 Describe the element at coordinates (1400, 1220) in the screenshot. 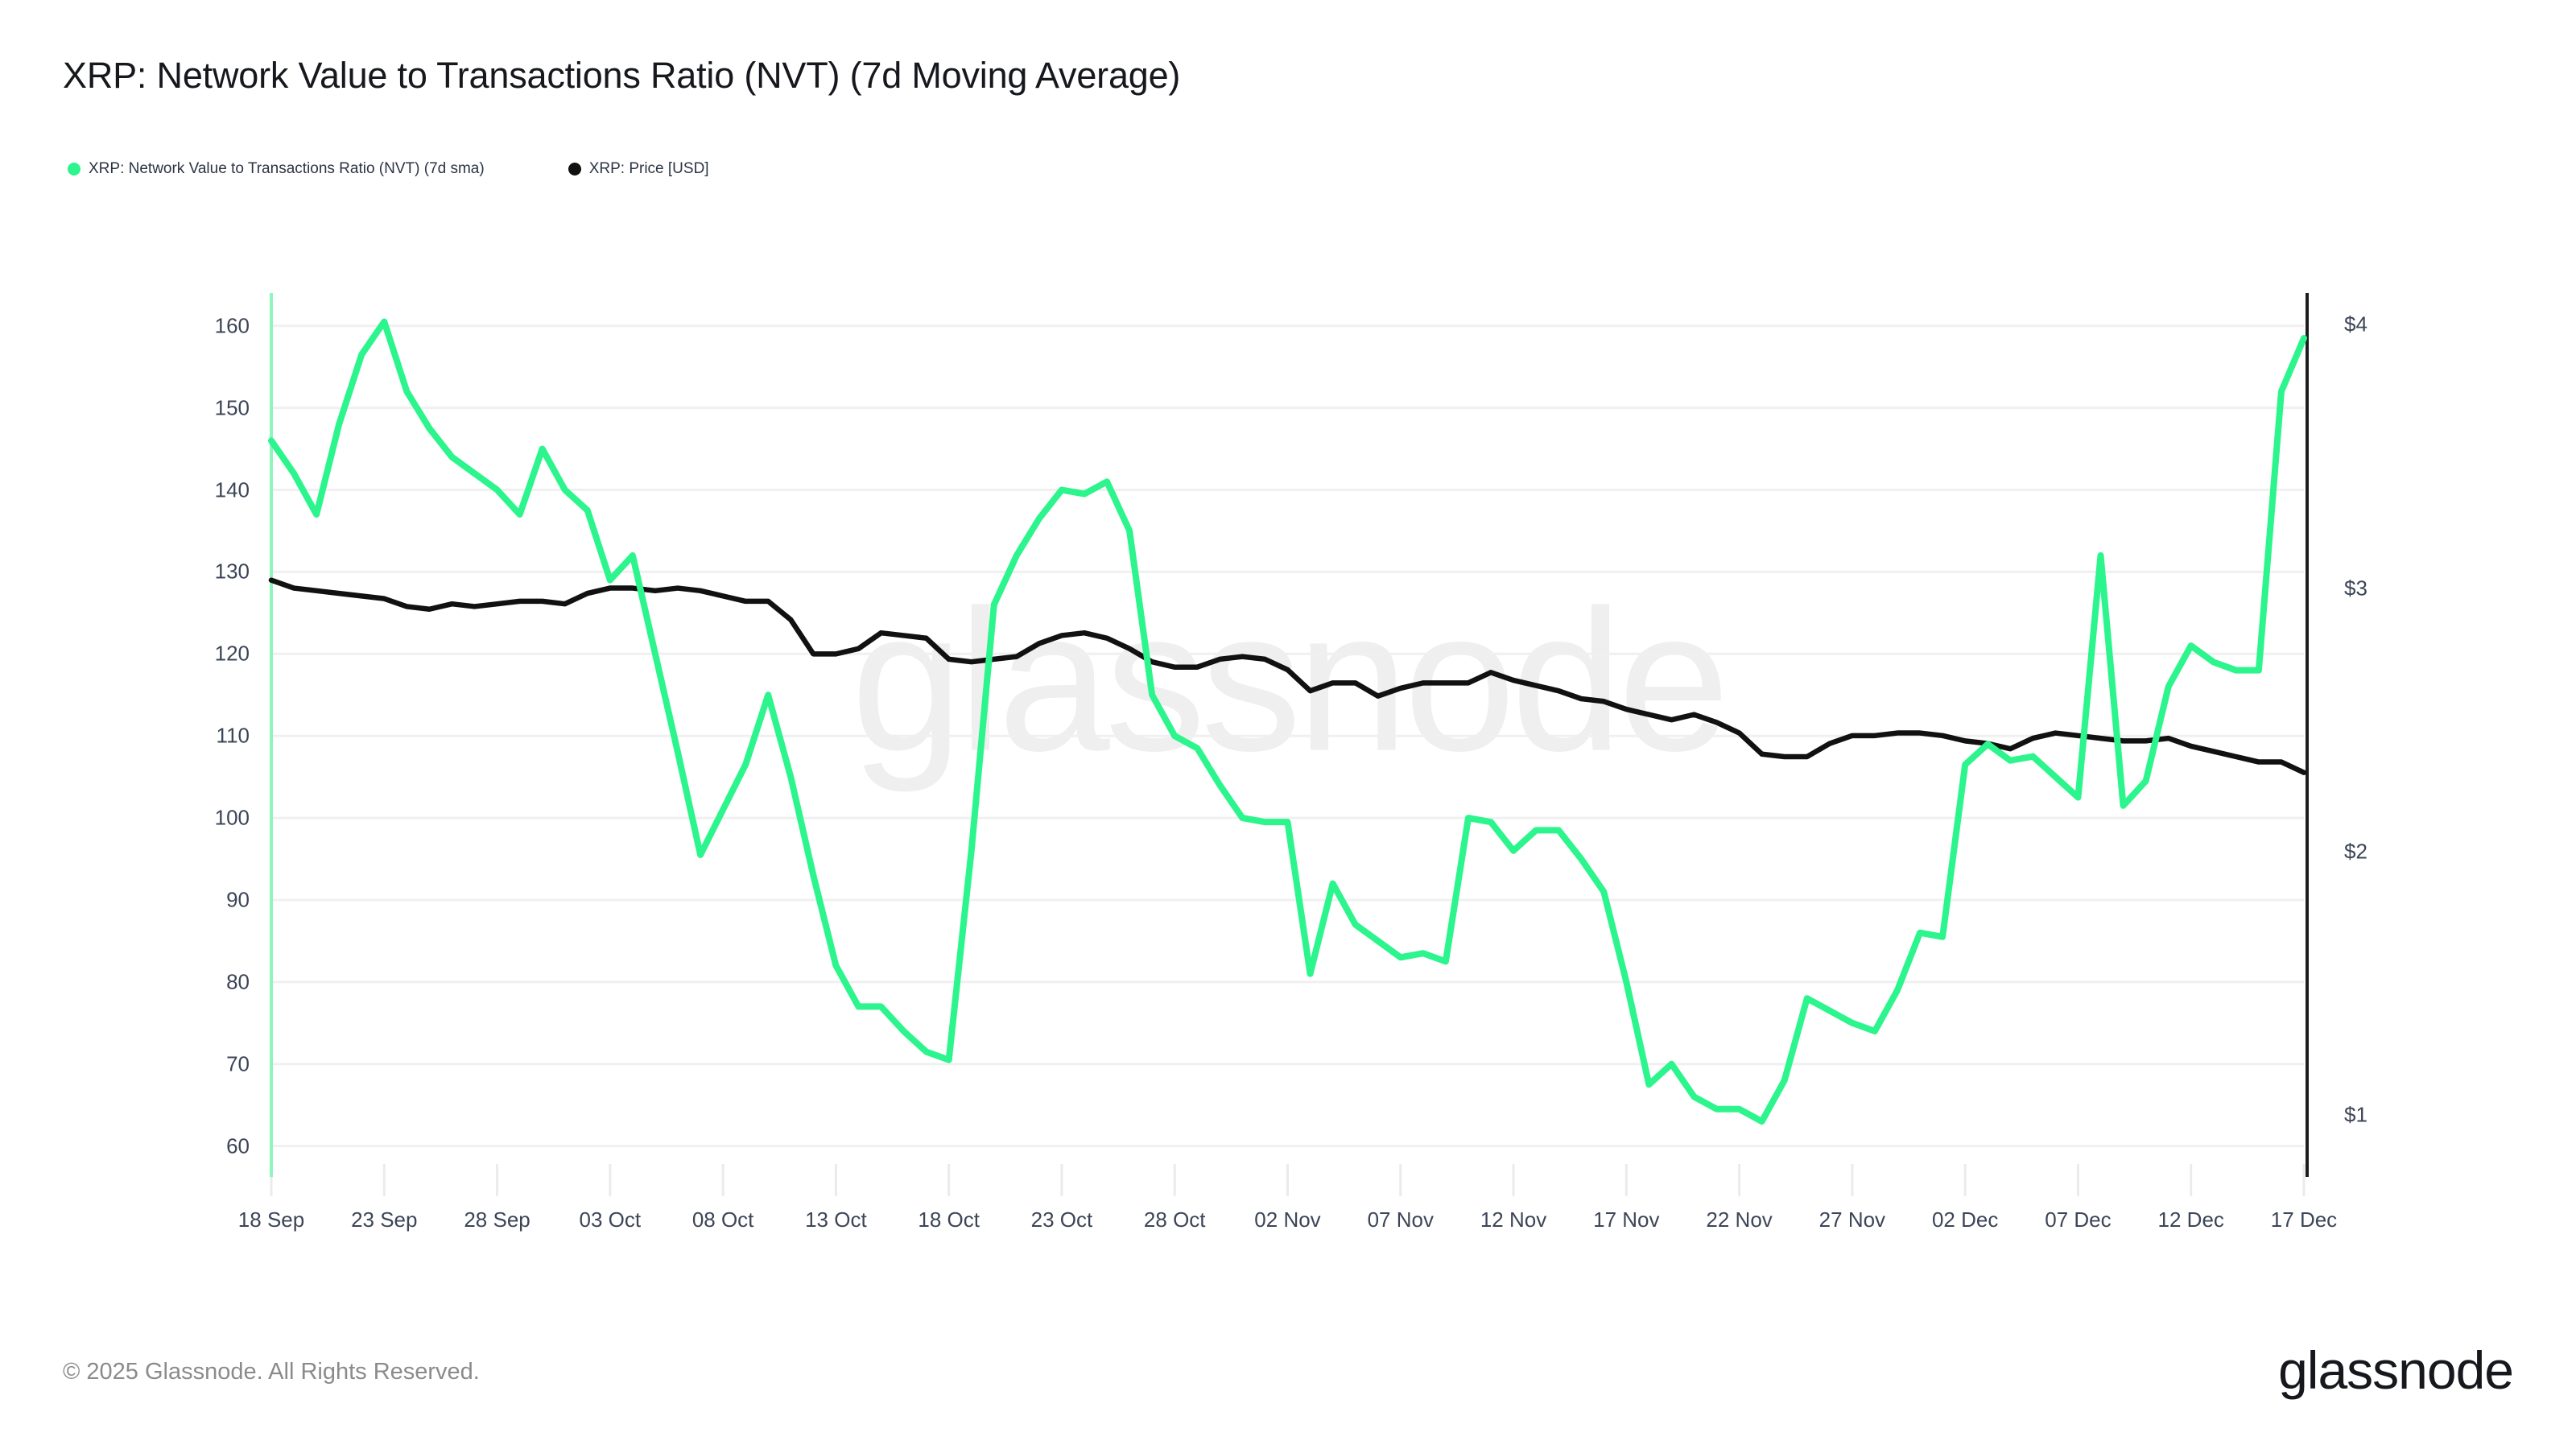

I see `x-axis-tick-label: 07 Nov` at that location.